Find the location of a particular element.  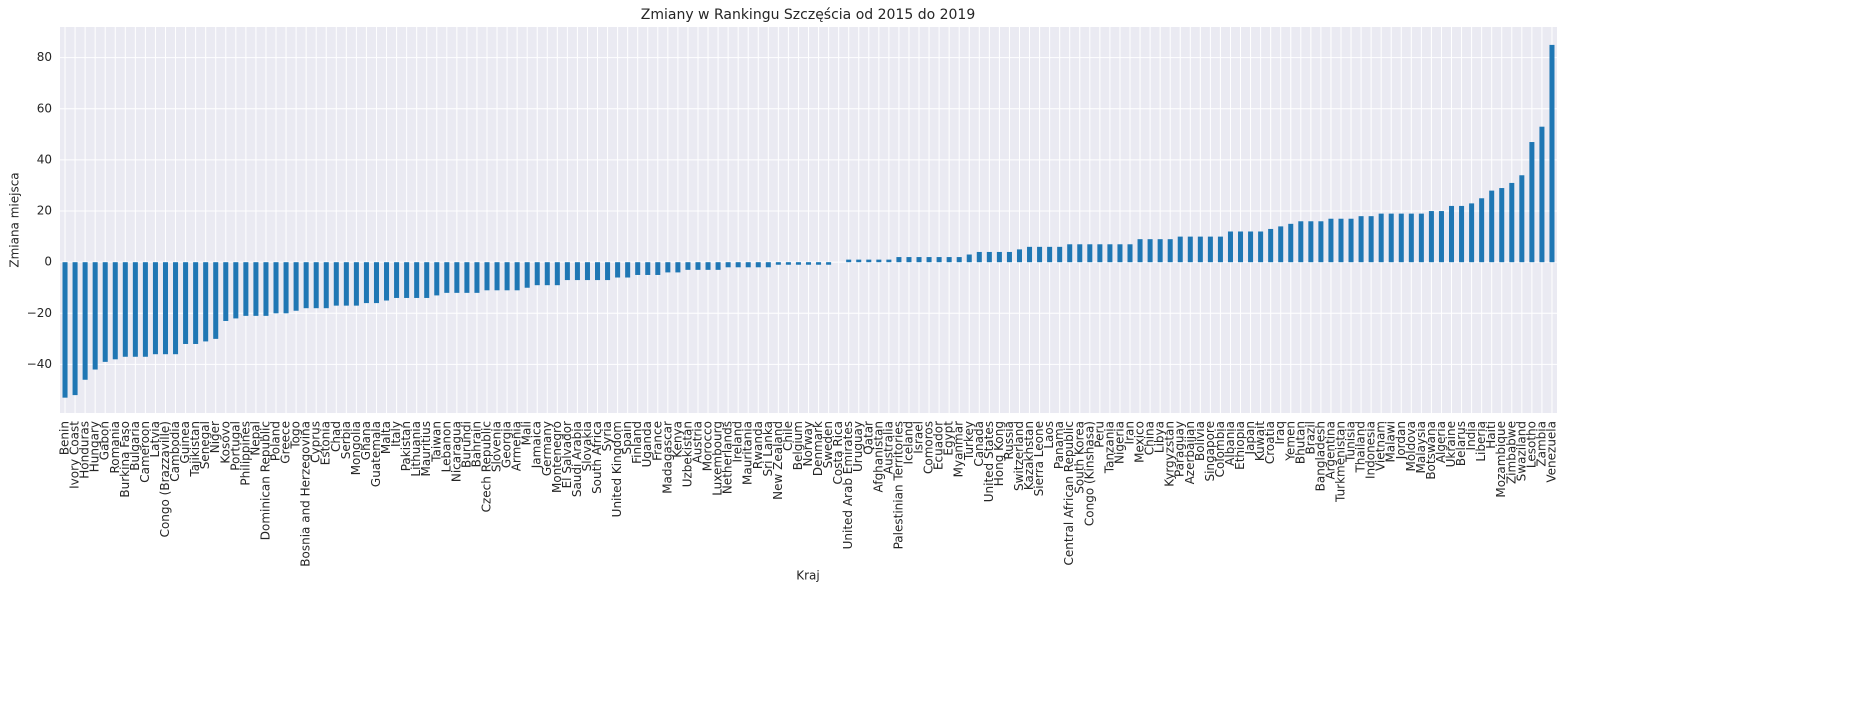

x-tick-label: Argentina is located at coordinates (1330, 450).